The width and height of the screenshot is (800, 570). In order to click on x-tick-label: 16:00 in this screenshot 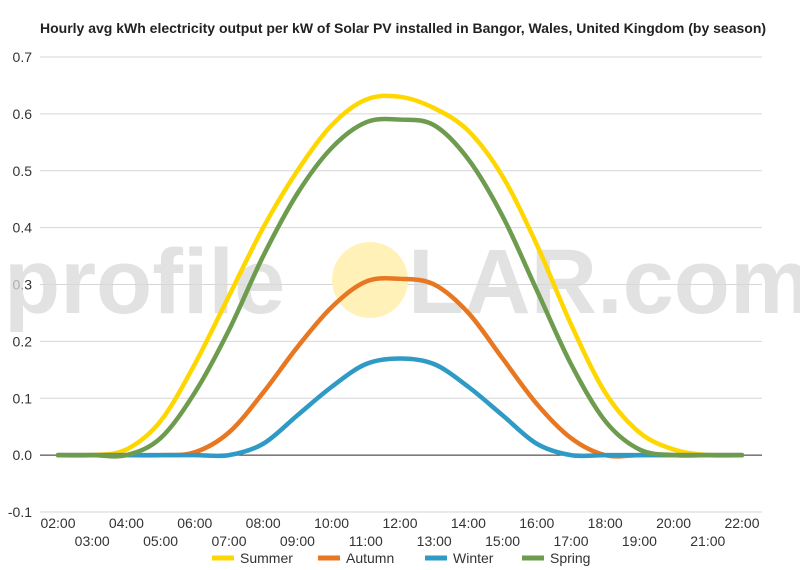, I will do `click(536, 523)`.